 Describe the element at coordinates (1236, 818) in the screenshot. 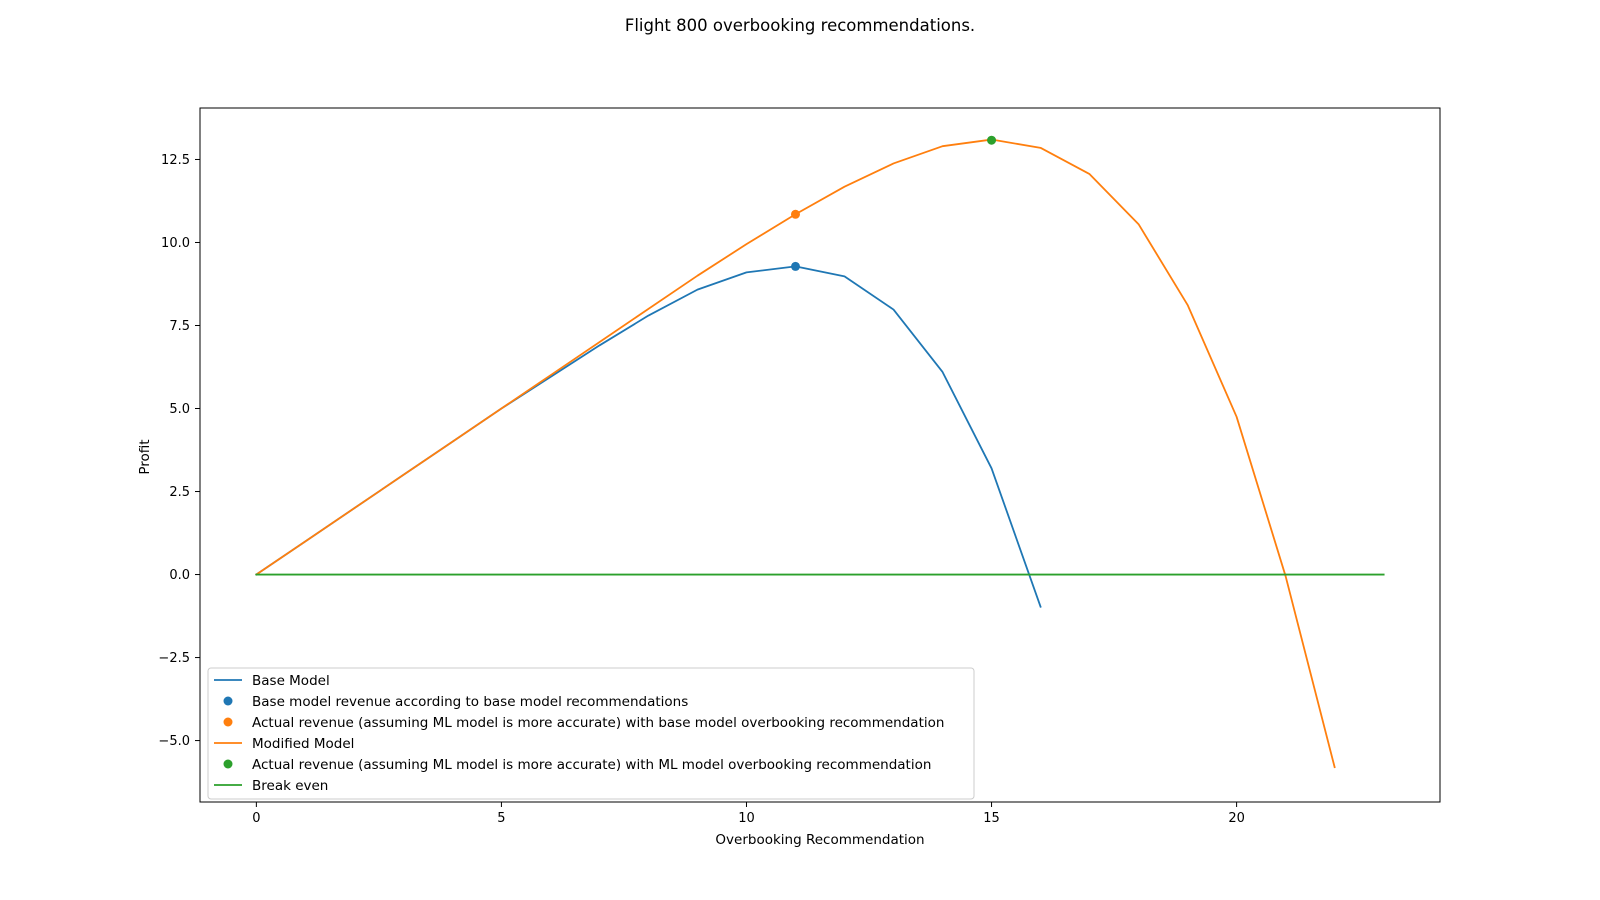

I see `x-tick-label: 20` at that location.